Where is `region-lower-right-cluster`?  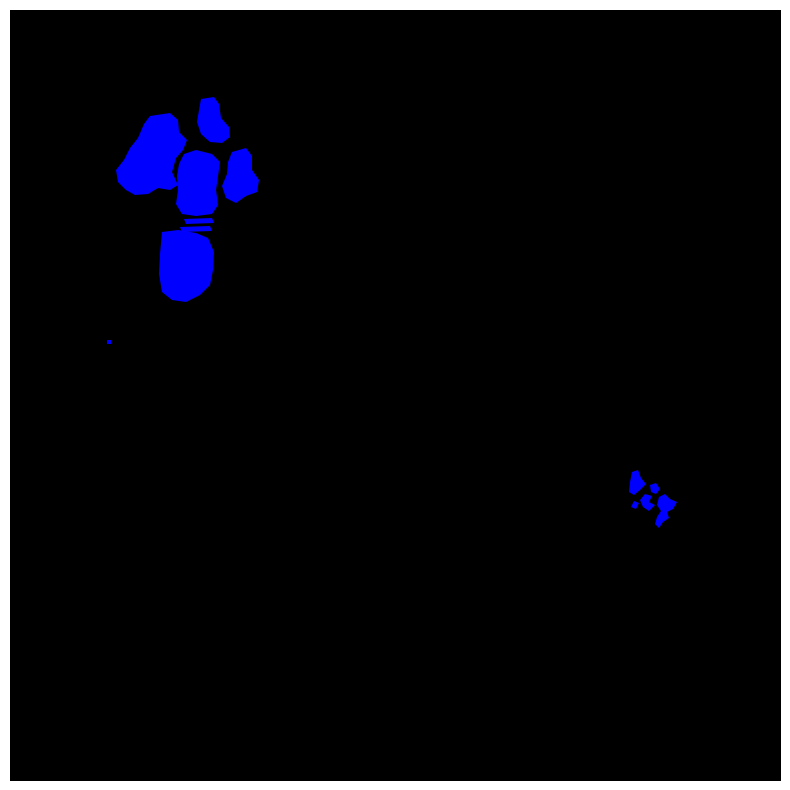 region-lower-right-cluster is located at coordinates (653, 499).